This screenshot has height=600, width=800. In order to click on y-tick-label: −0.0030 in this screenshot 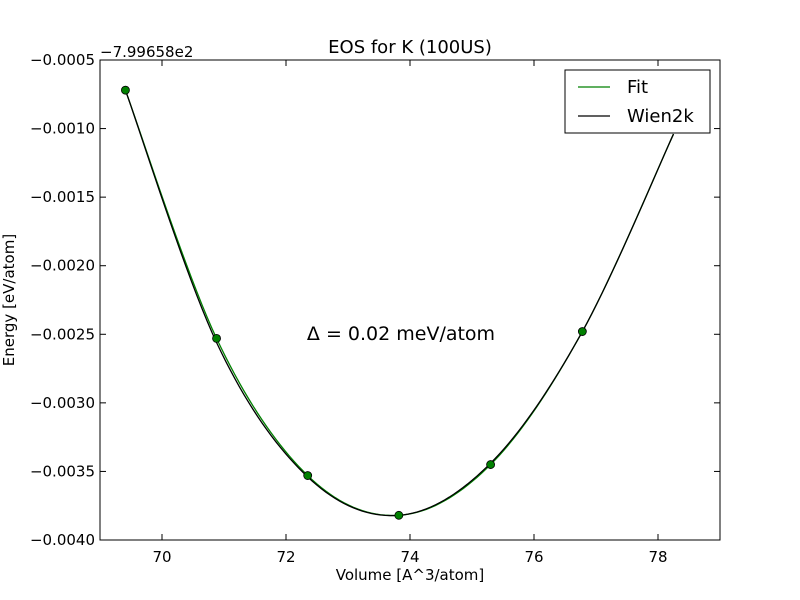, I will do `click(62, 403)`.